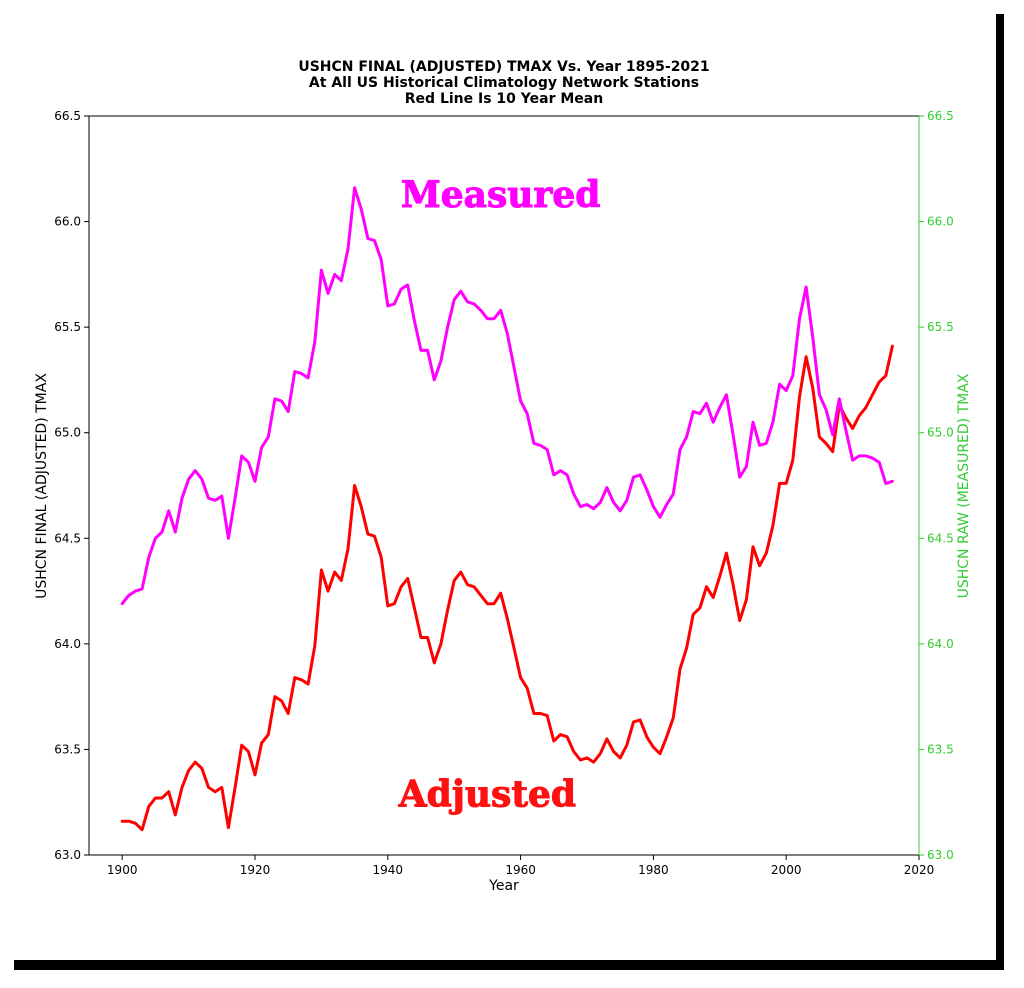 This screenshot has width=1024, height=988. I want to click on left-y-tick-label: 66.5, so click(67, 116).